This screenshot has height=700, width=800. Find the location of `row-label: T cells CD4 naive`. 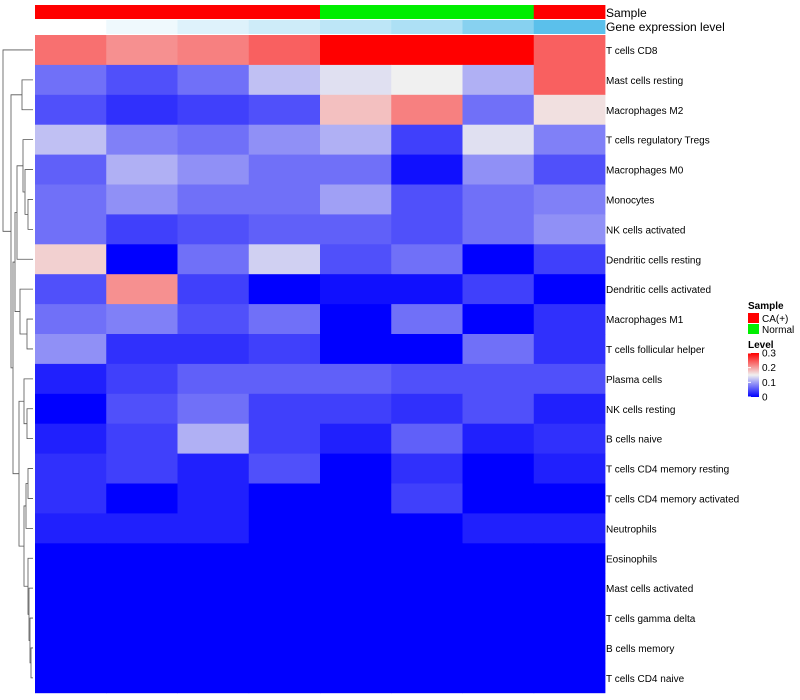

row-label: T cells CD4 naive is located at coordinates (645, 679).